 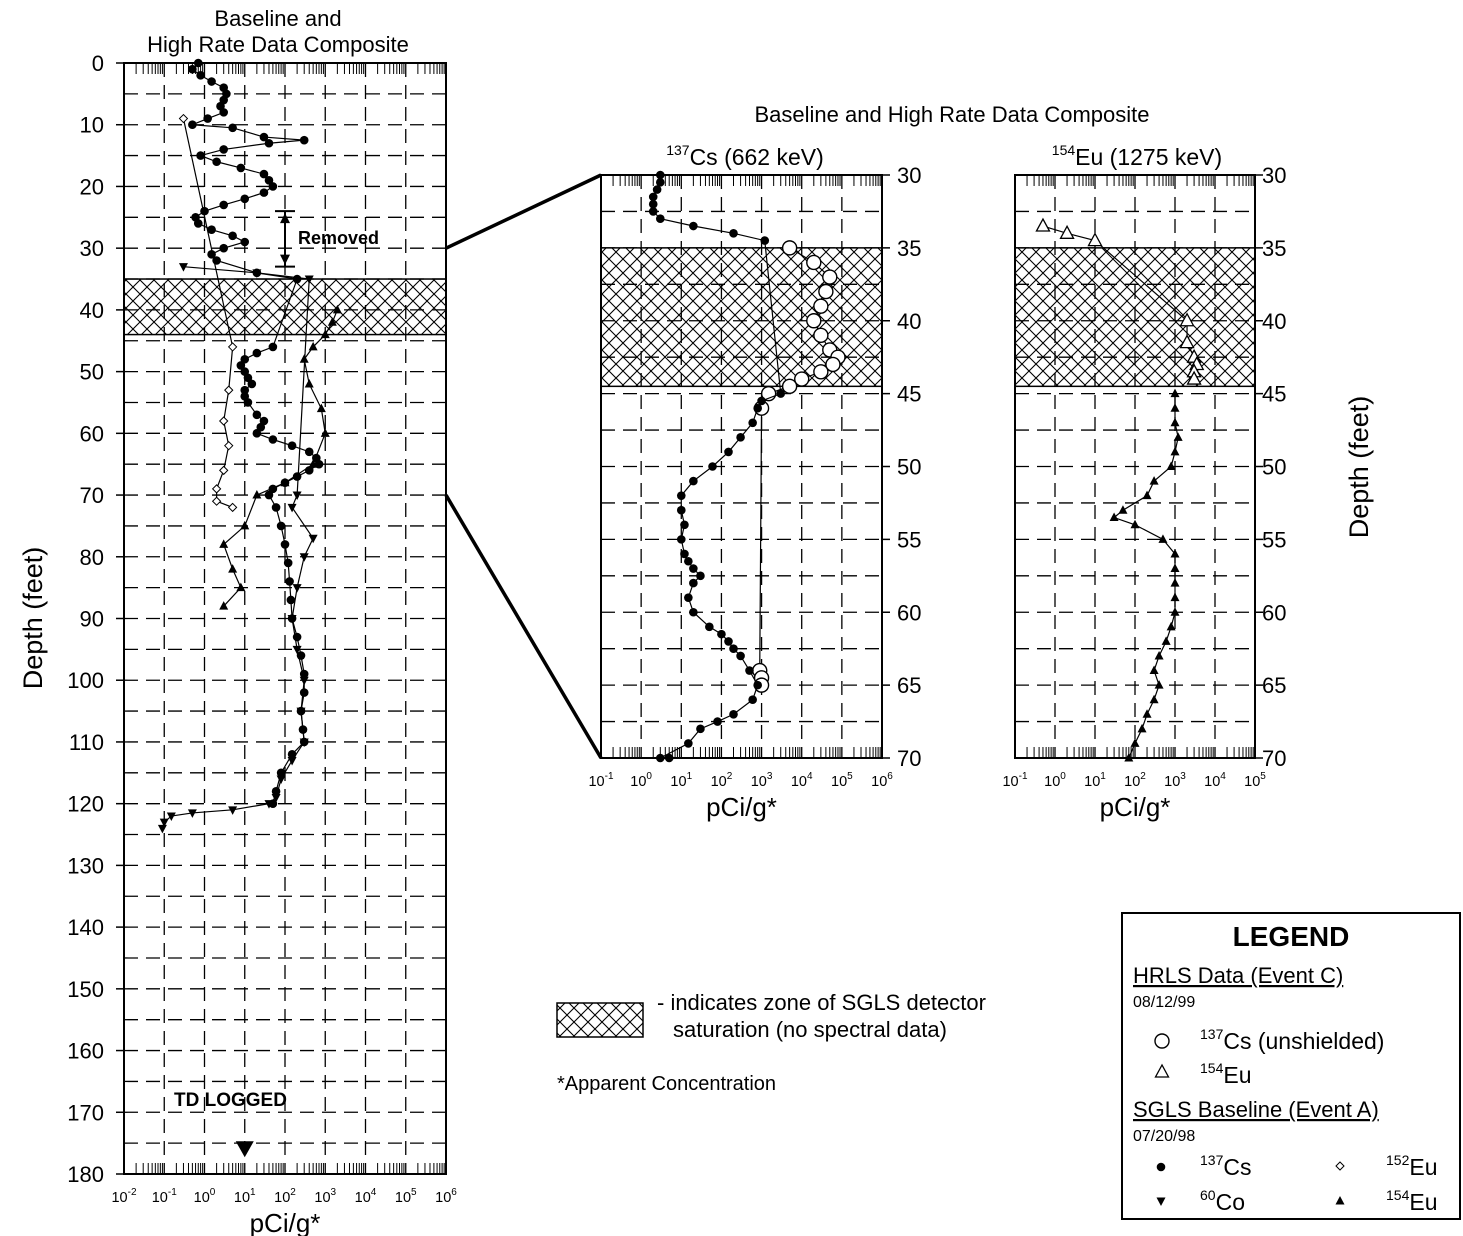 I want to click on y-tick-label: 65, so click(x=1274, y=685).